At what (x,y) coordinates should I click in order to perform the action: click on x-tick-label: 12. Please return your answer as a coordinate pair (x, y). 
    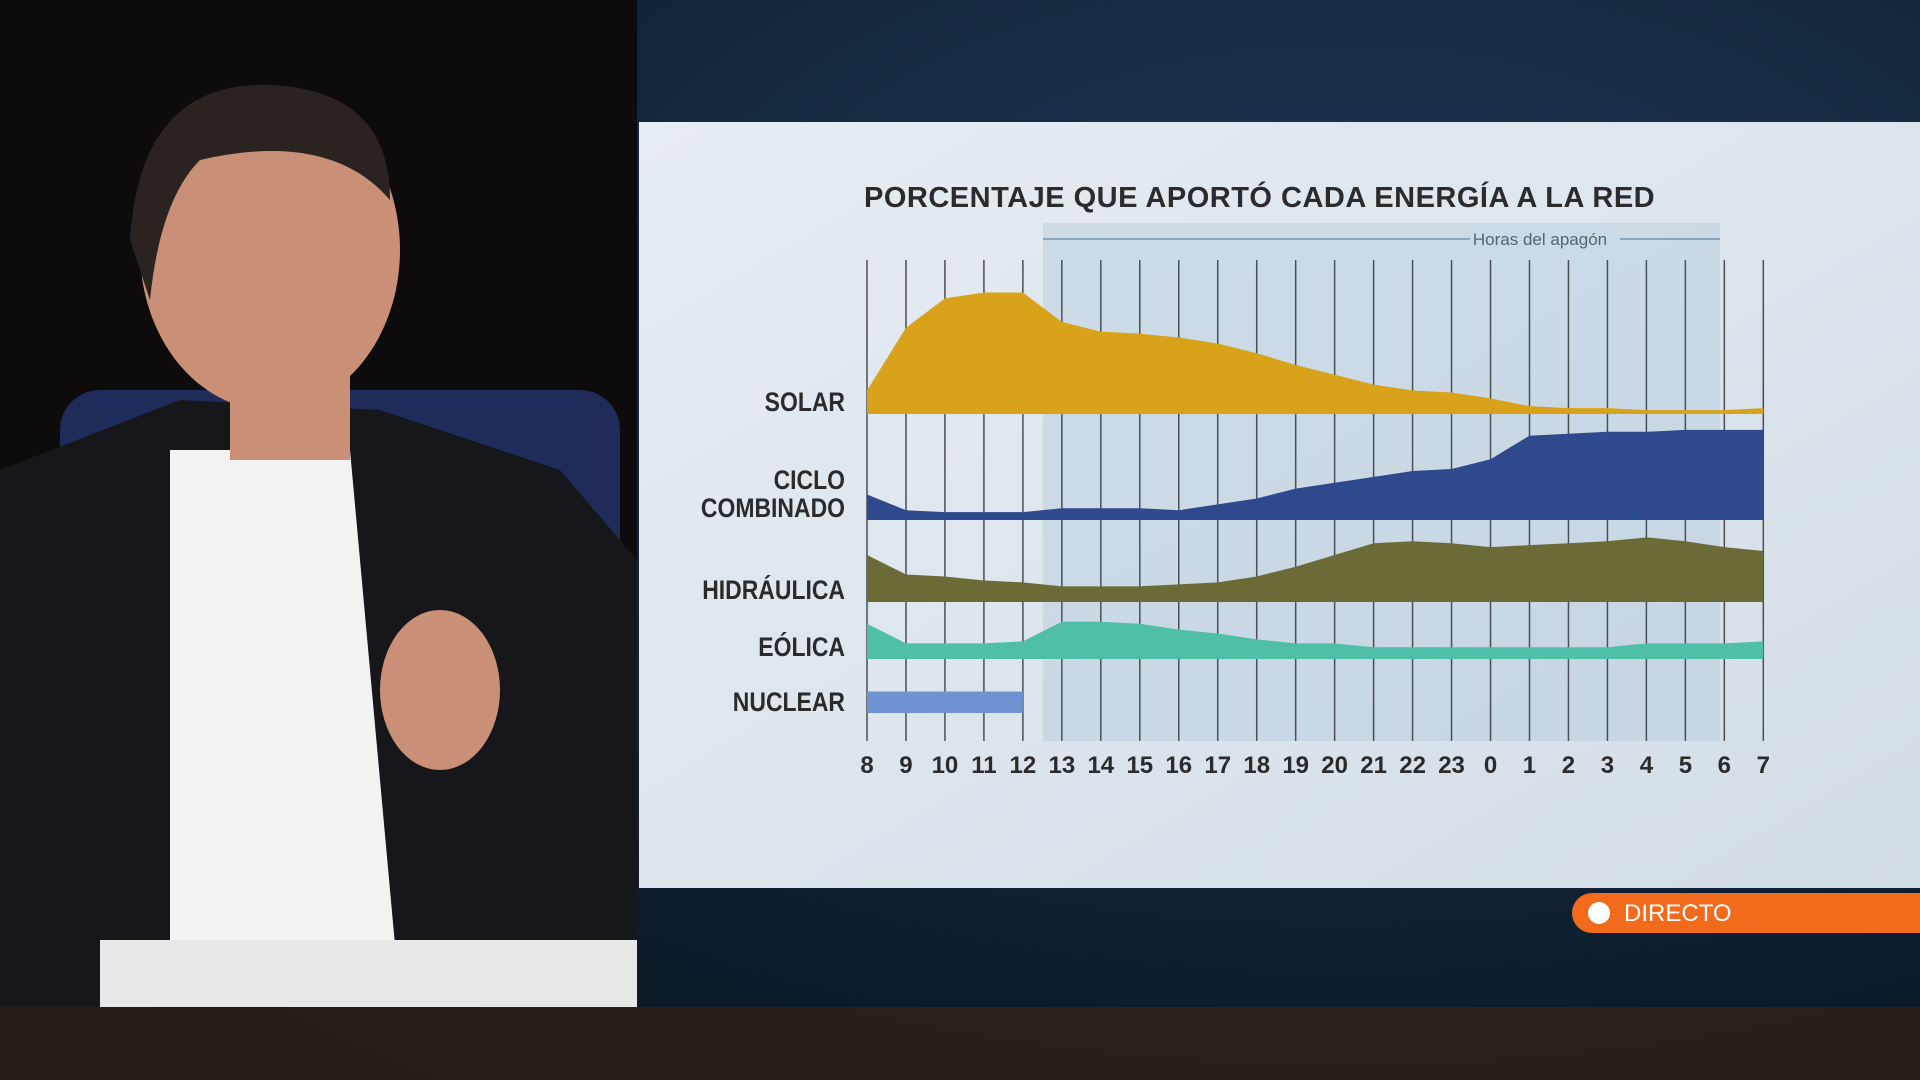
    Looking at the image, I should click on (1023, 765).